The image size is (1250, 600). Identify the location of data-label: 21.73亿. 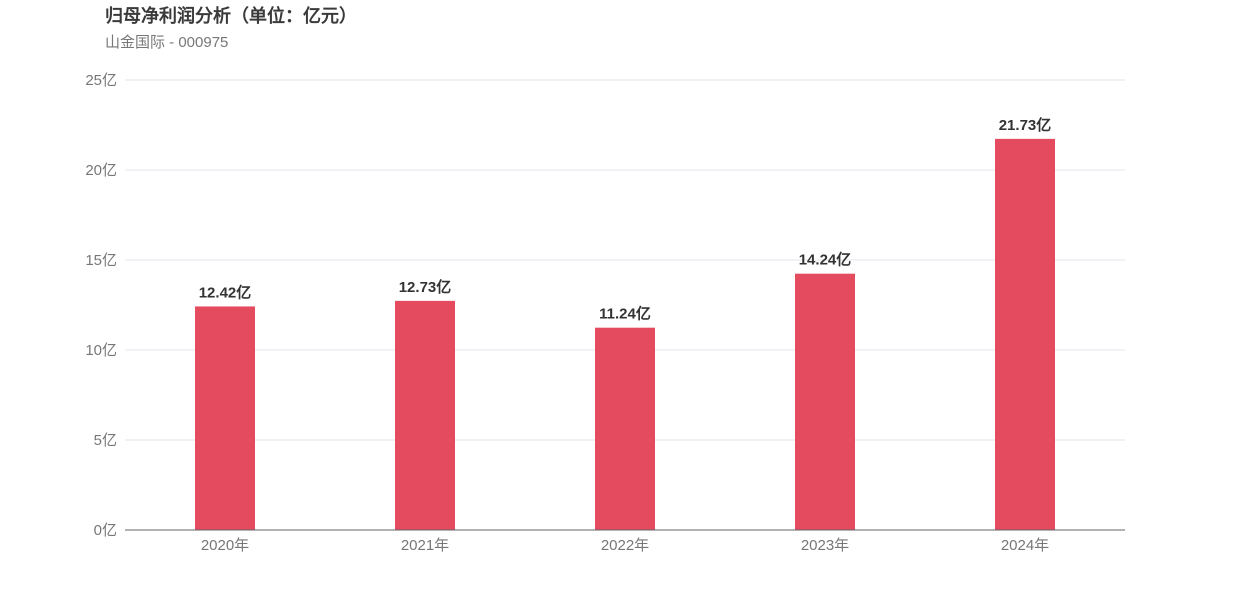
(1025, 125).